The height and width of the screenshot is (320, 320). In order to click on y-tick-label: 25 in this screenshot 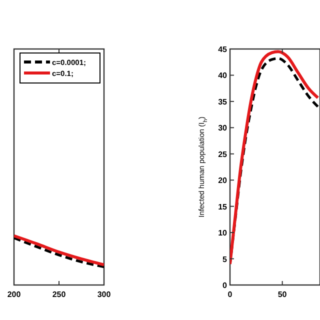, I will do `click(223, 154)`.